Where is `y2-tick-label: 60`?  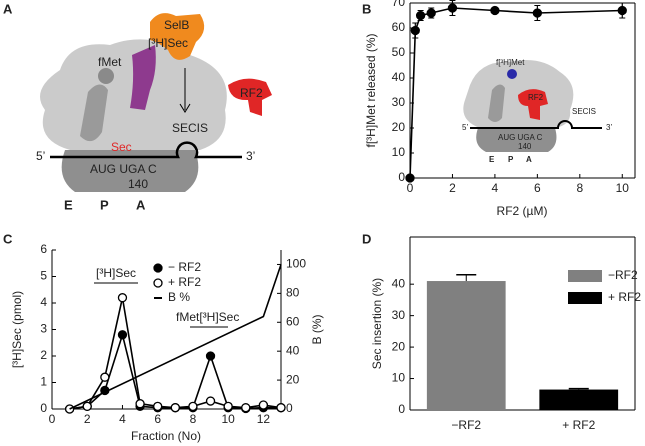 y2-tick-label: 60 is located at coordinates (293, 321).